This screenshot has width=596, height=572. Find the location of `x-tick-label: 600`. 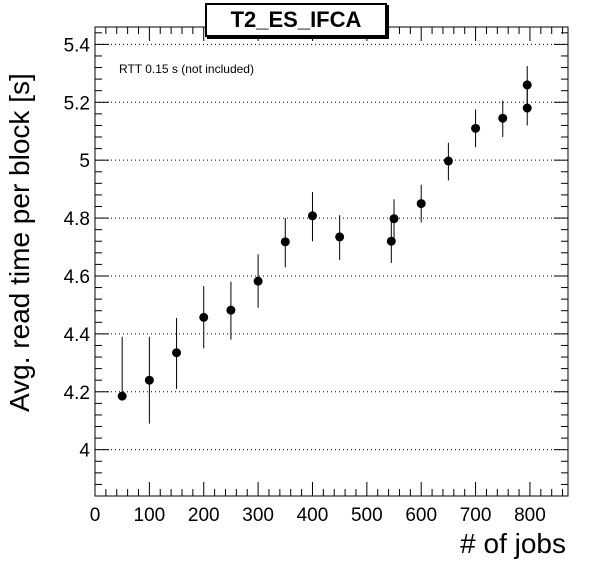

x-tick-label: 600 is located at coordinates (421, 515).